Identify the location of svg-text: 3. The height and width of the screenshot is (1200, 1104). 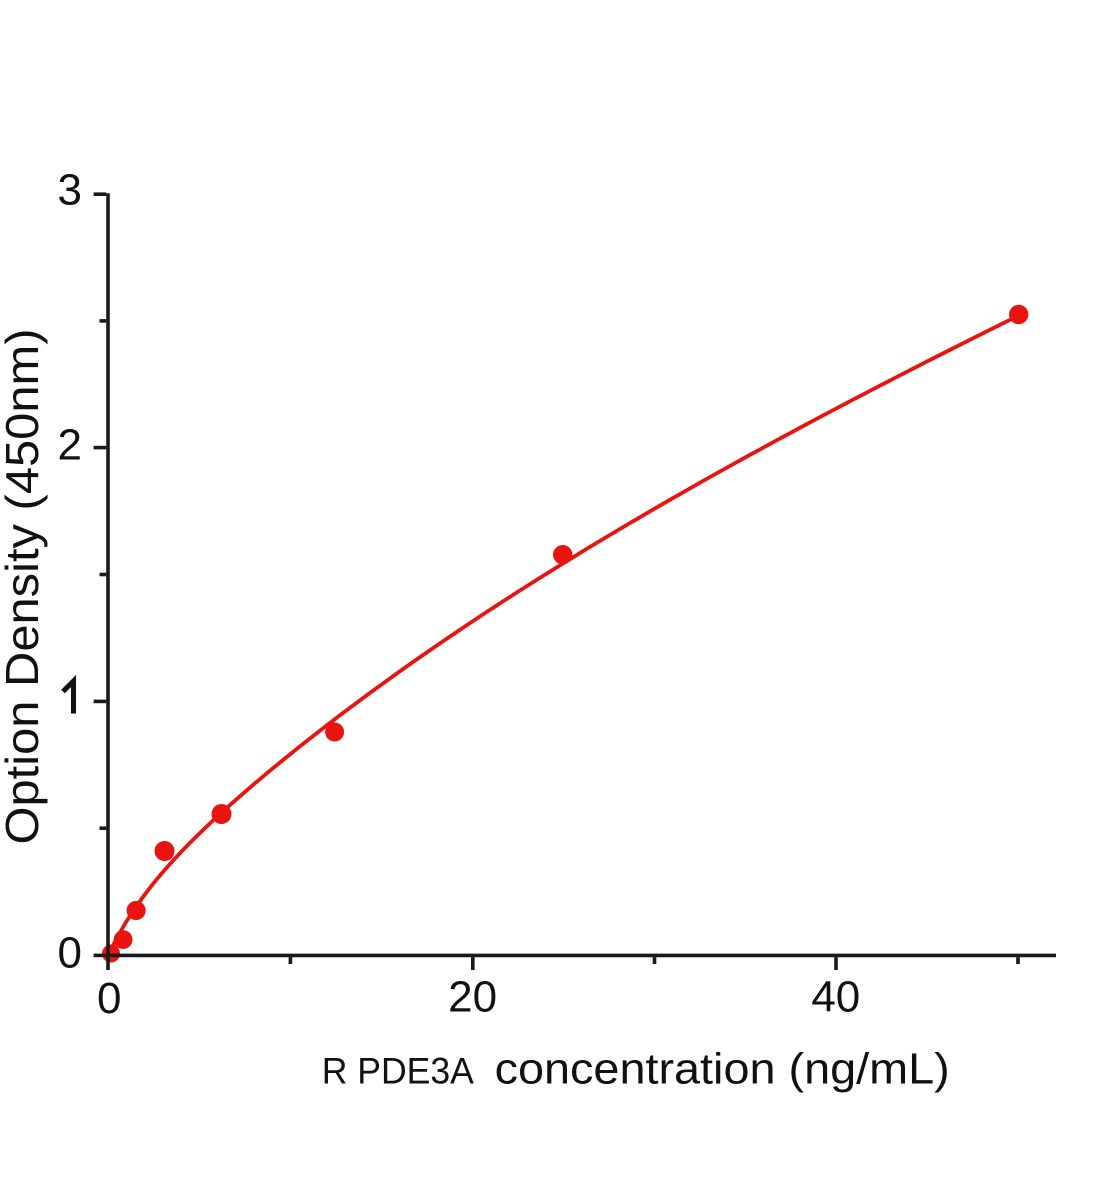
(70, 189).